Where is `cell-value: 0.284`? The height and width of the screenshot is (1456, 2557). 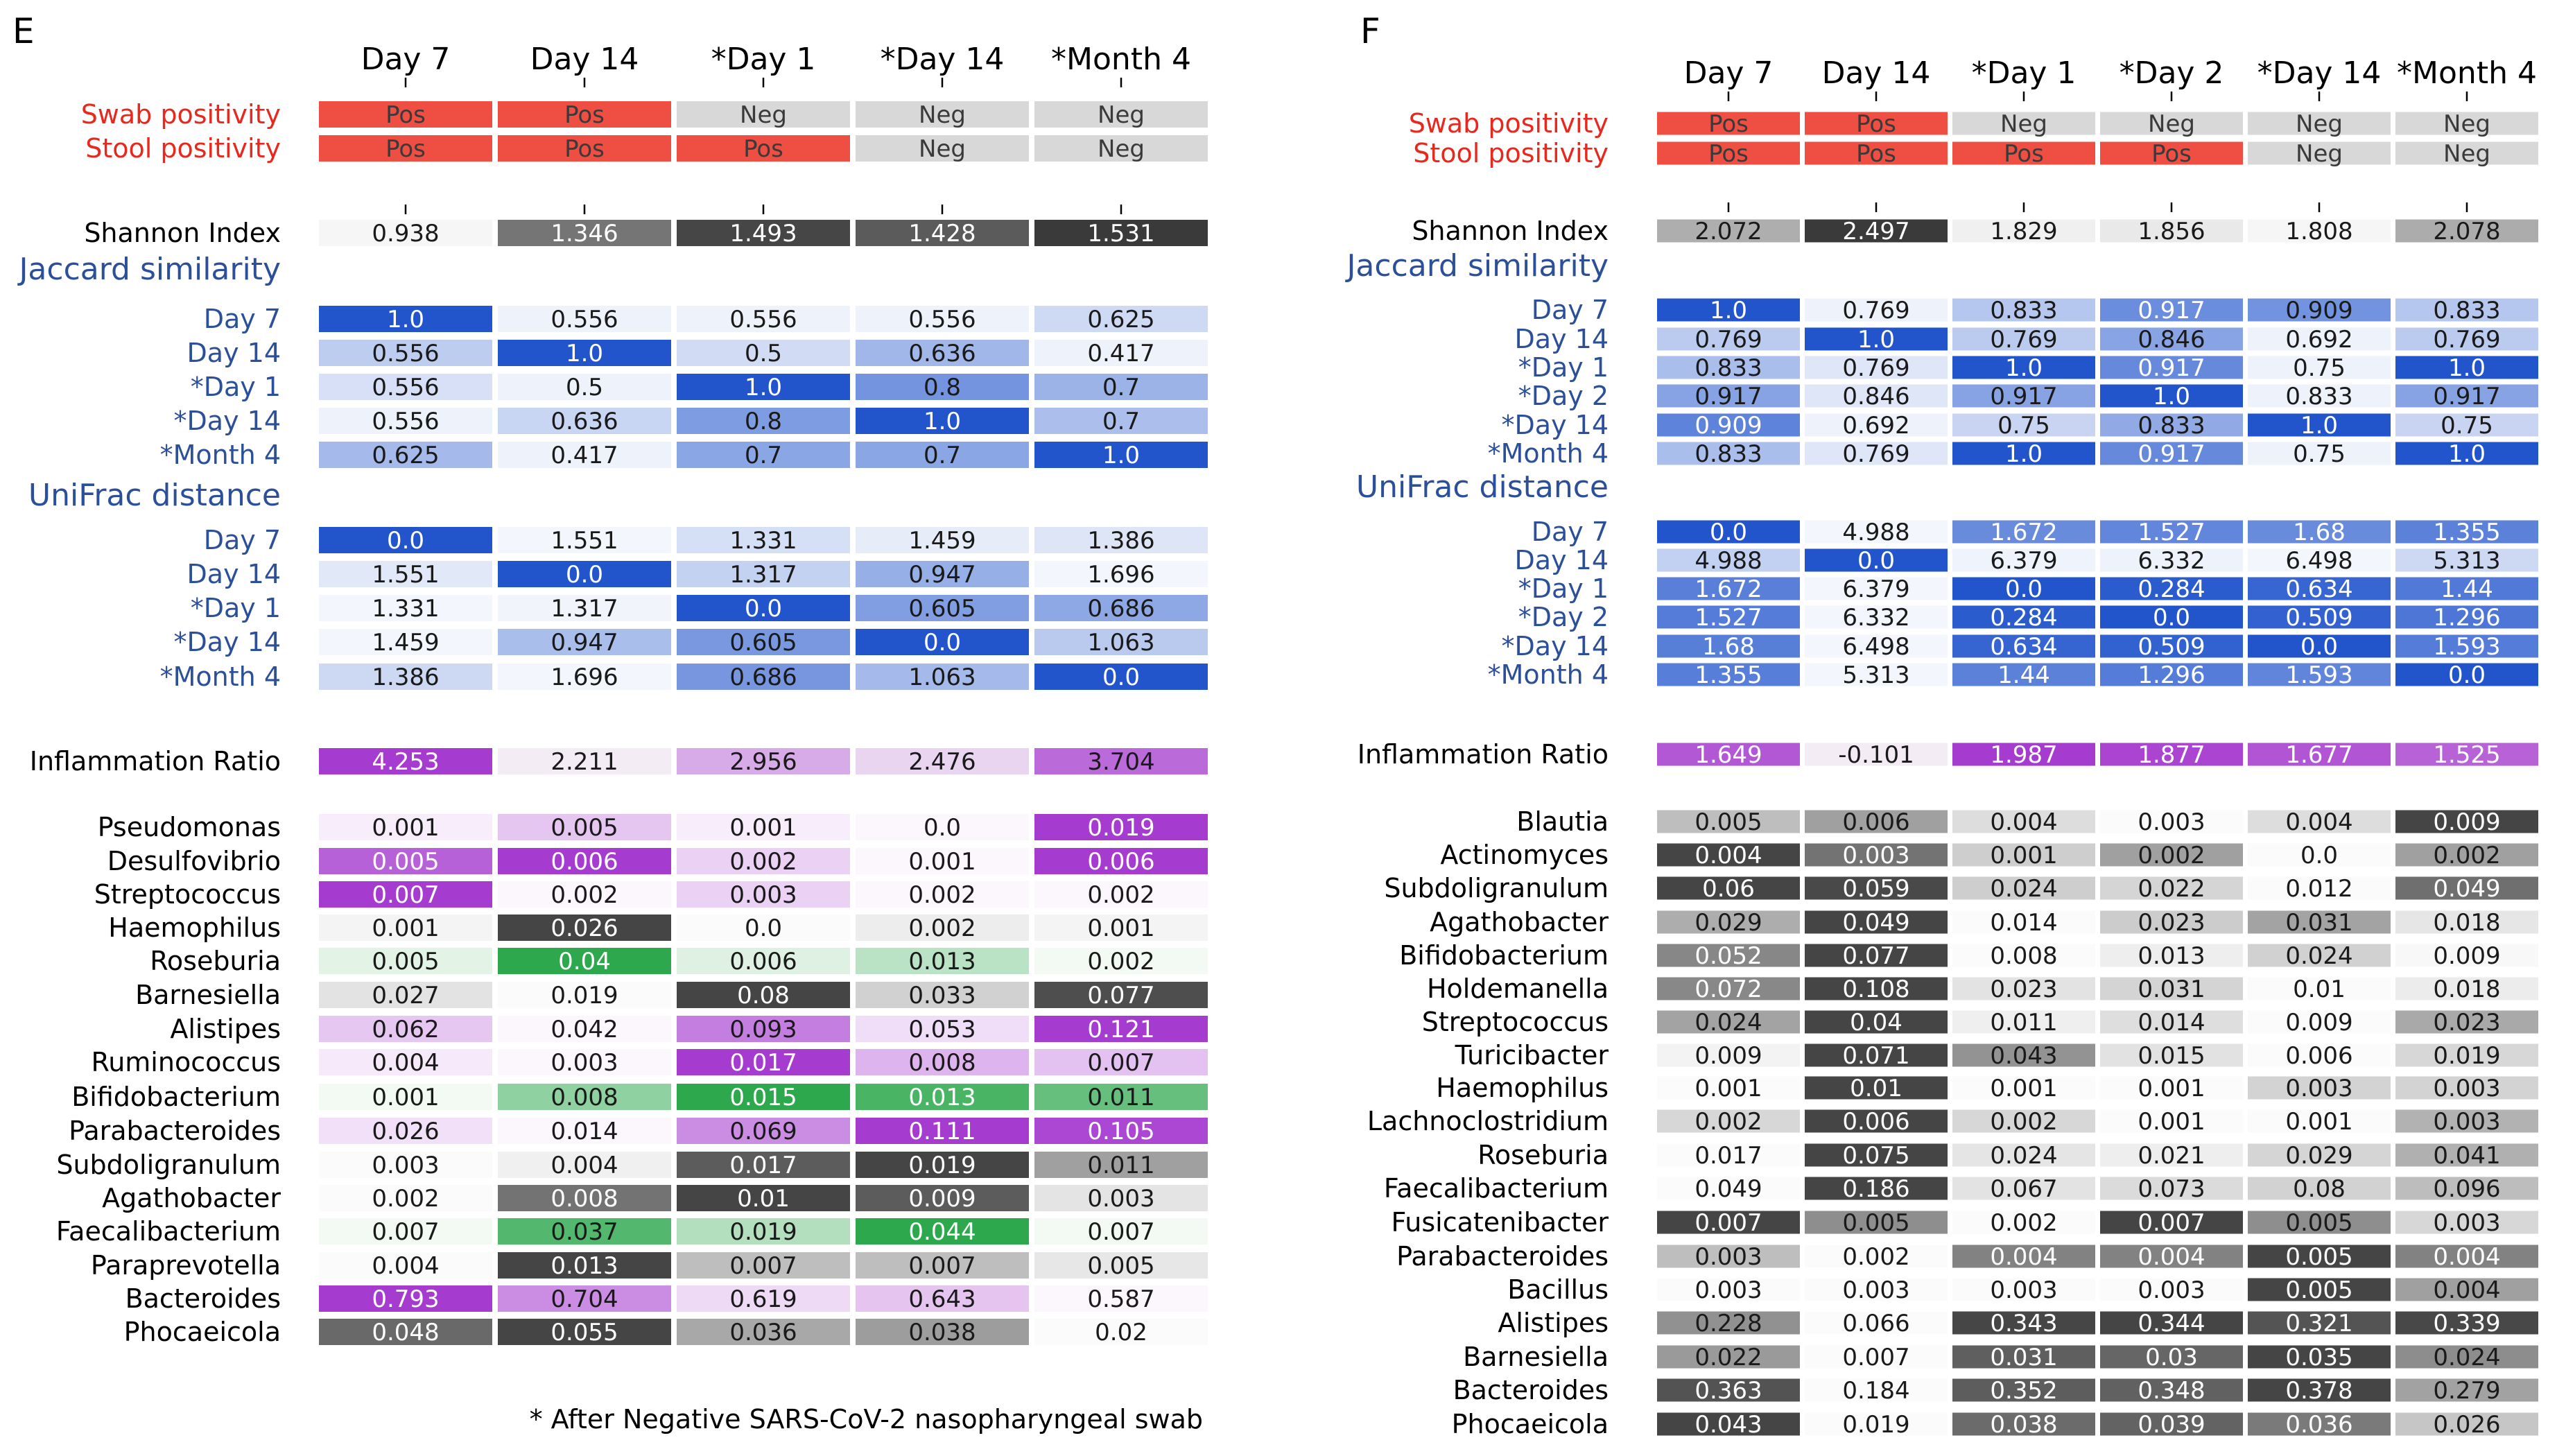
cell-value: 0.284 is located at coordinates (2024, 618).